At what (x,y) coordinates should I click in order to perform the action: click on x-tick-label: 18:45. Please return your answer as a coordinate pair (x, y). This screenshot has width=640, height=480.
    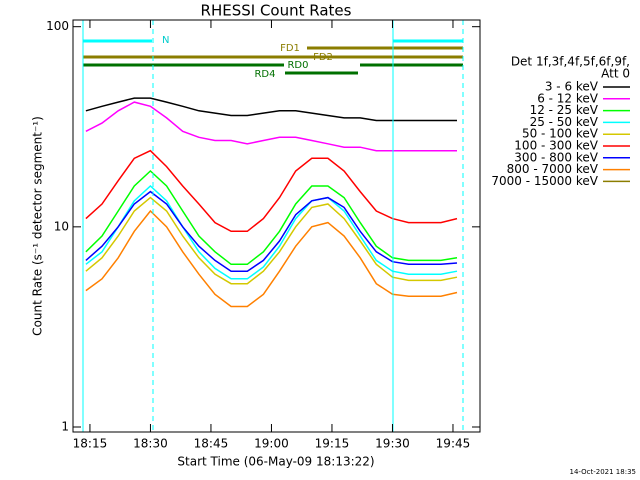
    Looking at the image, I should click on (211, 444).